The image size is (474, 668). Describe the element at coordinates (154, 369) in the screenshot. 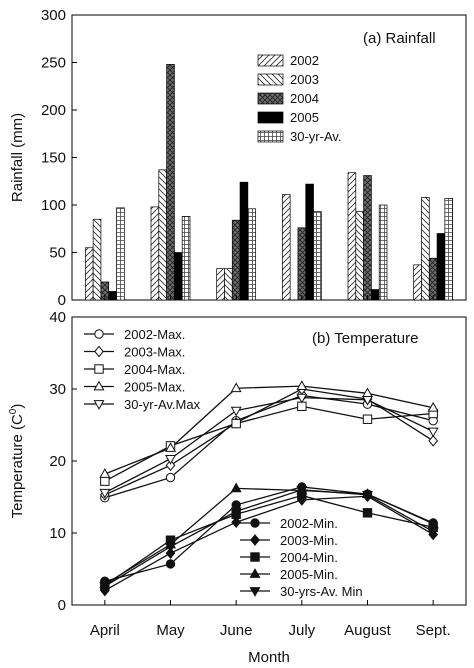

I see `max-legend-label: 2004-Max.` at that location.